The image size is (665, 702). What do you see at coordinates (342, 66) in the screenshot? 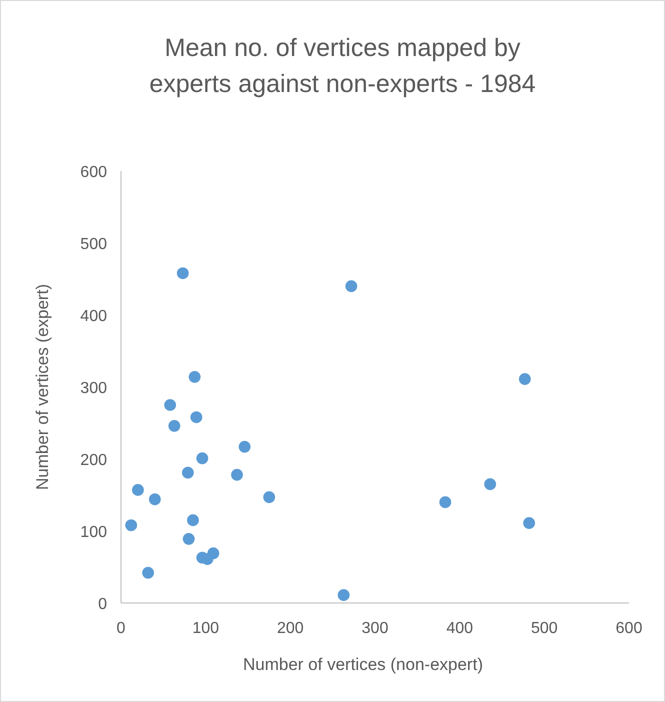
I see `chart-title: Mean no. of vertices mapped by experts against non-experts - 1984` at bounding box center [342, 66].